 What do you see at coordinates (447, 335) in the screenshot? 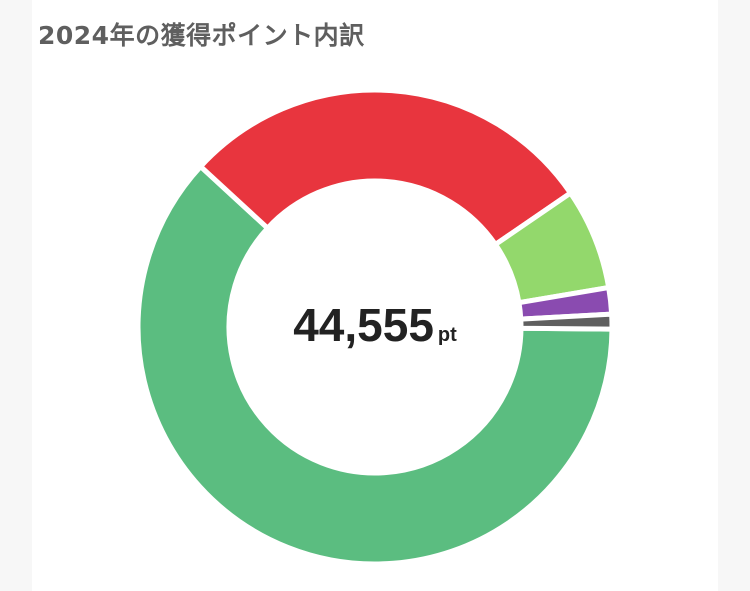
I see `total-unit: pt` at bounding box center [447, 335].